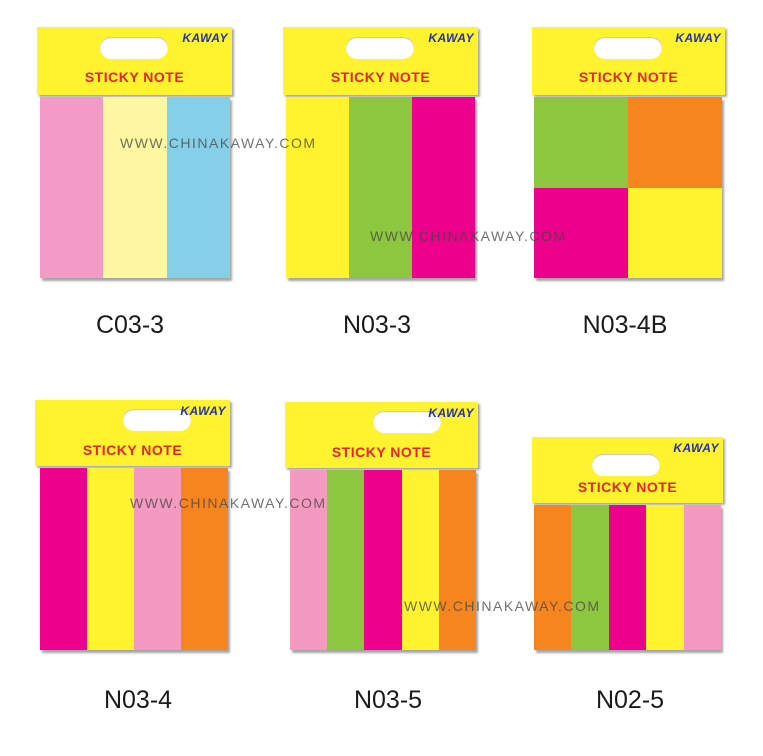  Describe the element at coordinates (130, 325) in the screenshot. I see `product-code: C03-3` at that location.